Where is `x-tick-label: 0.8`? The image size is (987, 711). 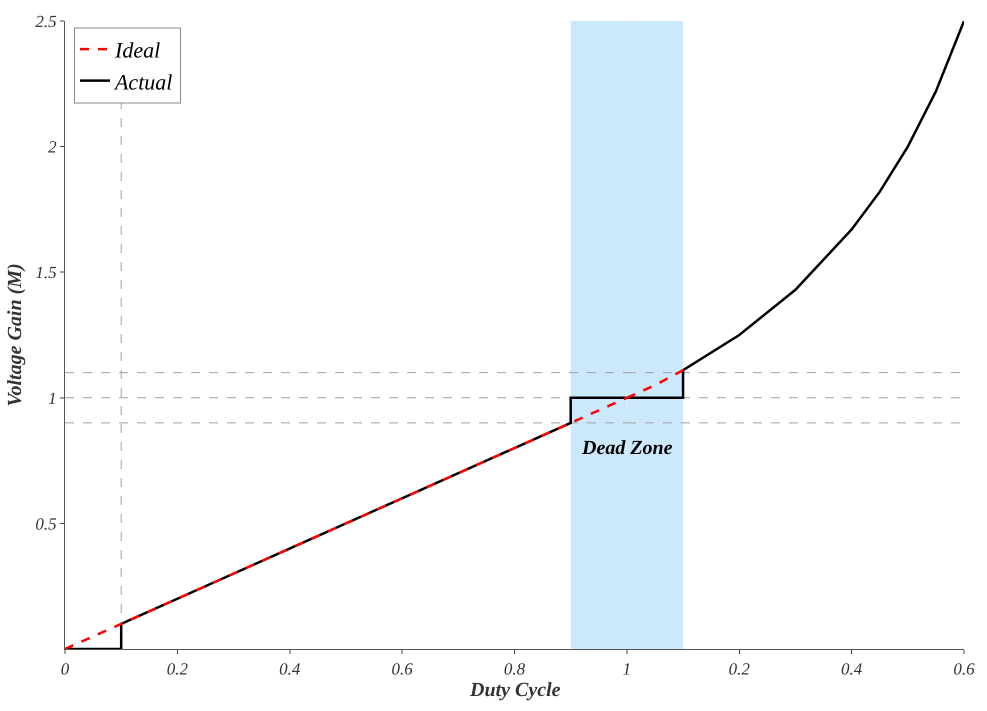 x-tick-label: 0.8 is located at coordinates (515, 668).